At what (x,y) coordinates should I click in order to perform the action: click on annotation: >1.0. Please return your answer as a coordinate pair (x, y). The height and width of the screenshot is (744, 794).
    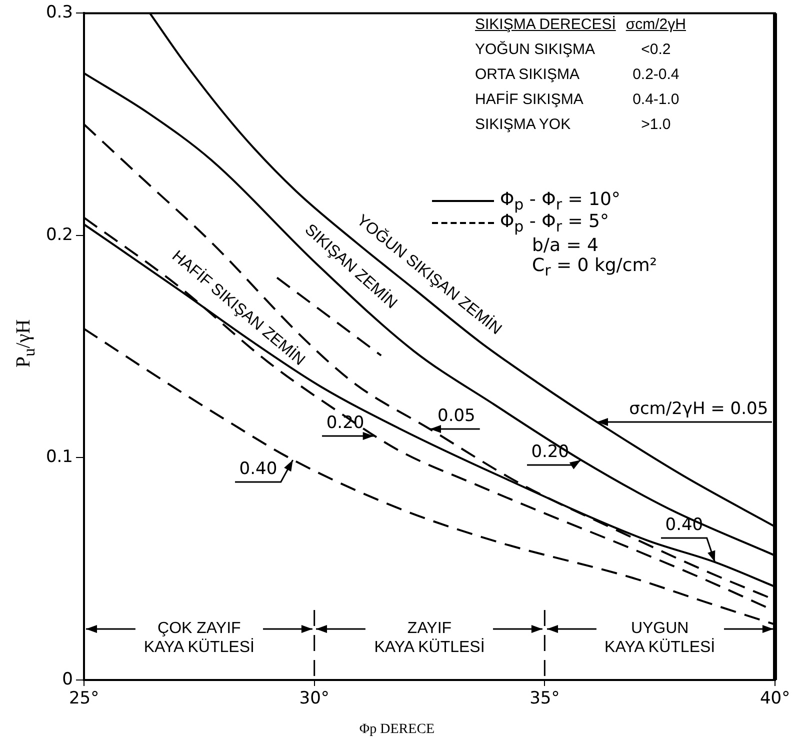
    Looking at the image, I should click on (656, 124).